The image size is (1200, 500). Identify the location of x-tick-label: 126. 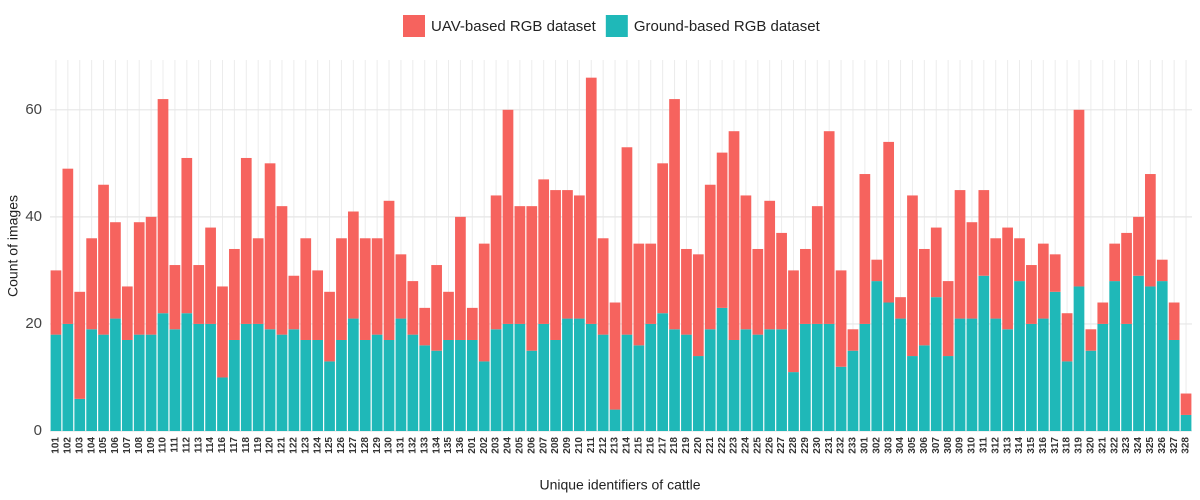
(341, 445).